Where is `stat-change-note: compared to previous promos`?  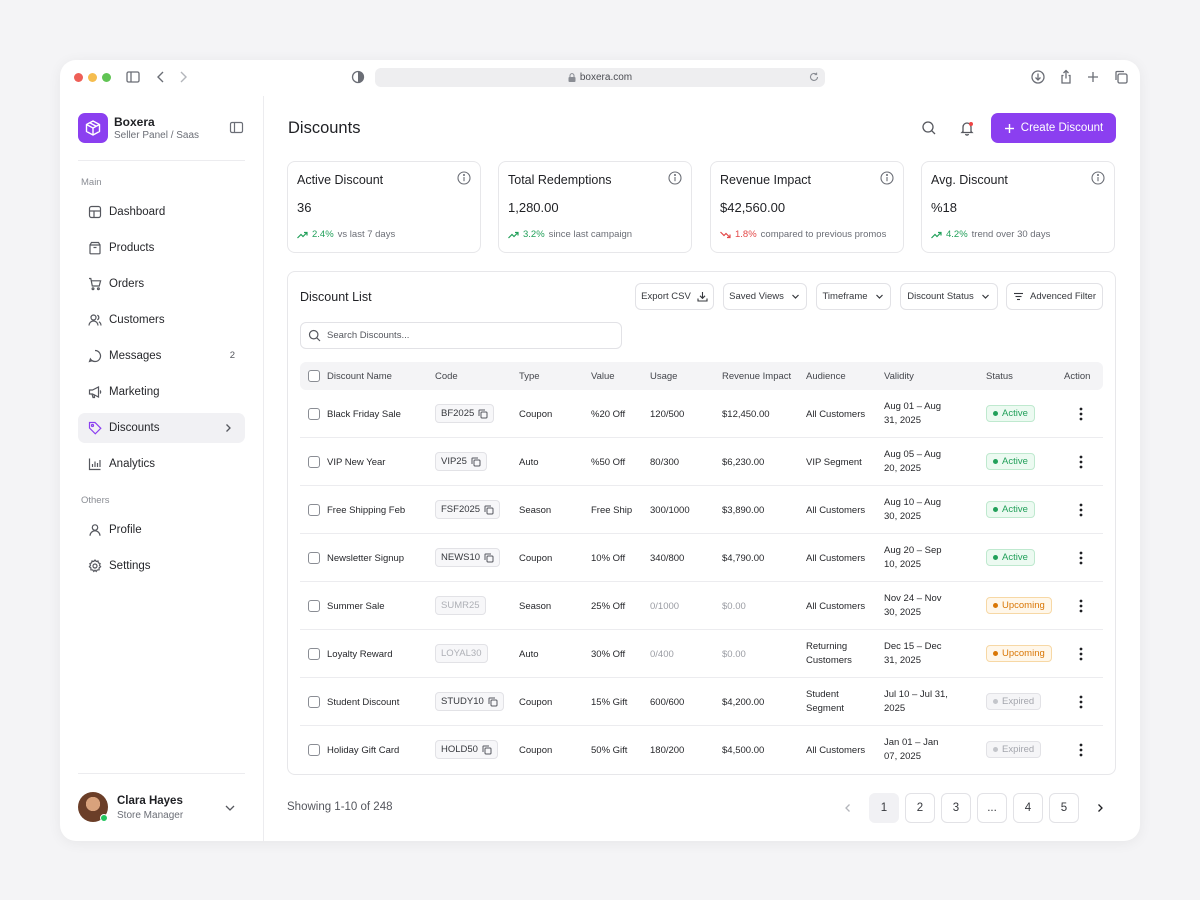
stat-change-note: compared to previous promos is located at coordinates (823, 234).